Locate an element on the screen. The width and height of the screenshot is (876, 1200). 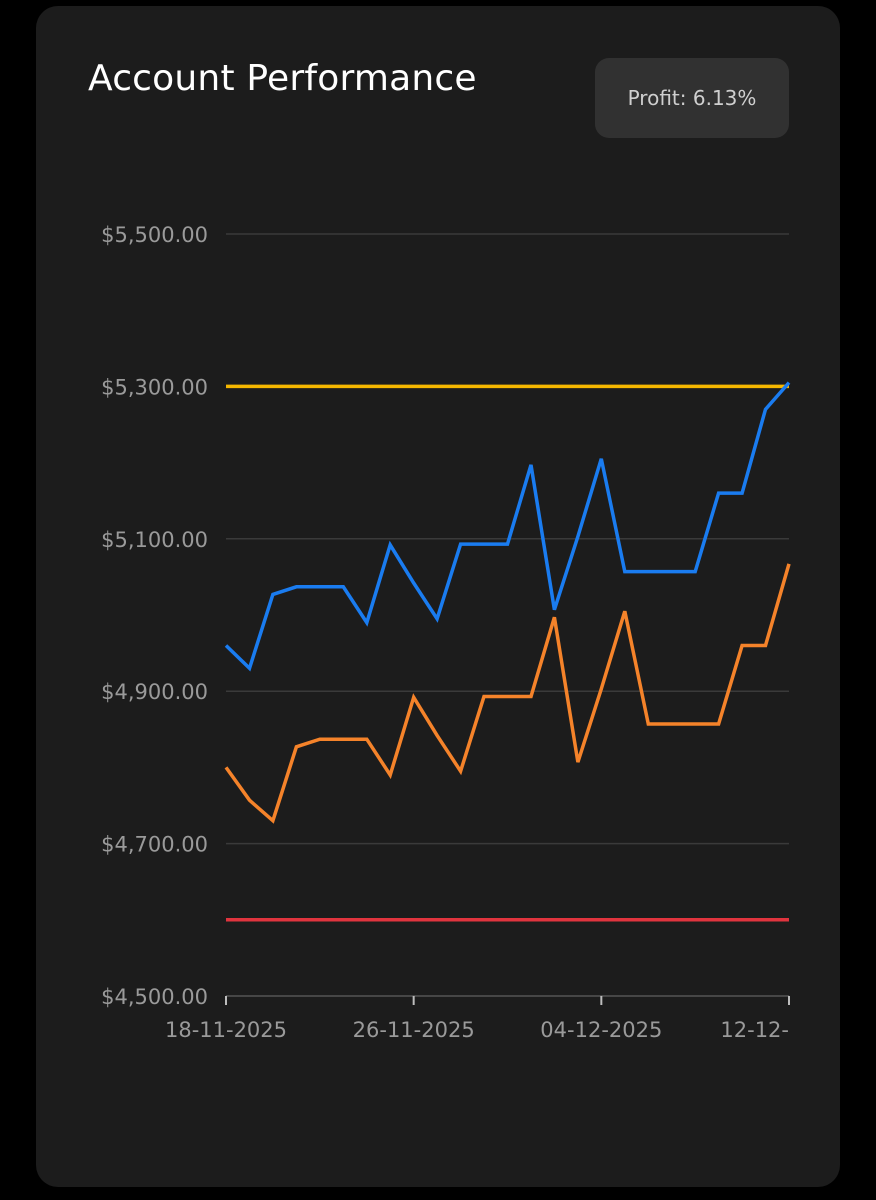
y-tick-label: $5,500.00 is located at coordinates (154, 235).